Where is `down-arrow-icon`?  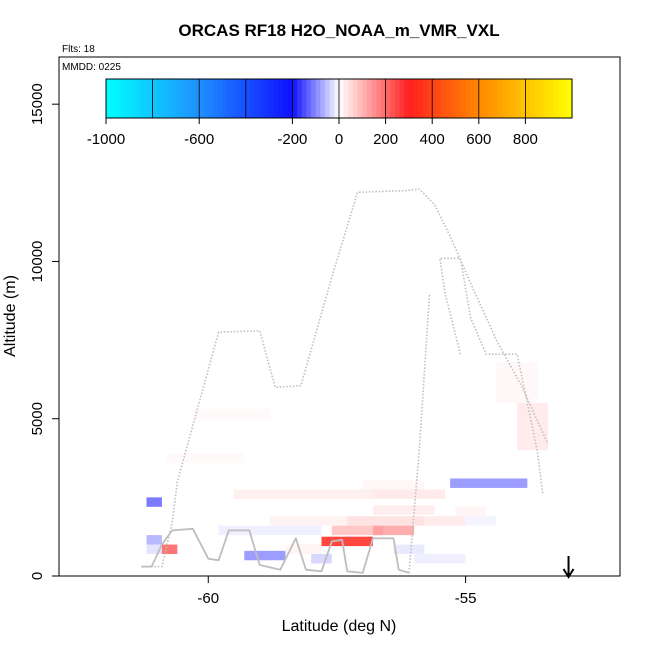
down-arrow-icon is located at coordinates (568, 567).